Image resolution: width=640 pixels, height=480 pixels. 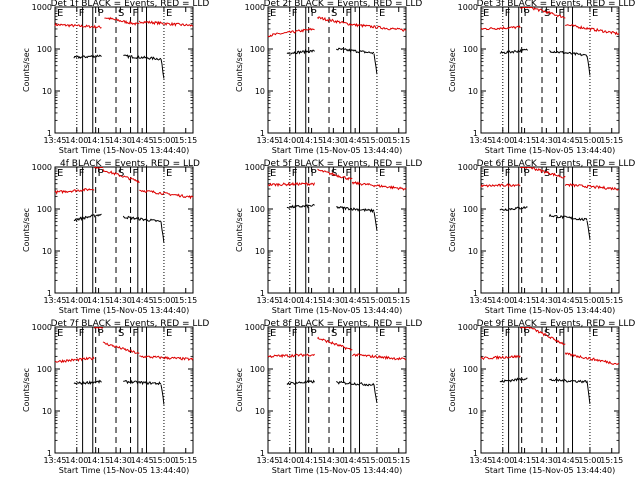 I want to click on x-tick-label: 14:00, so click(x=76, y=460).